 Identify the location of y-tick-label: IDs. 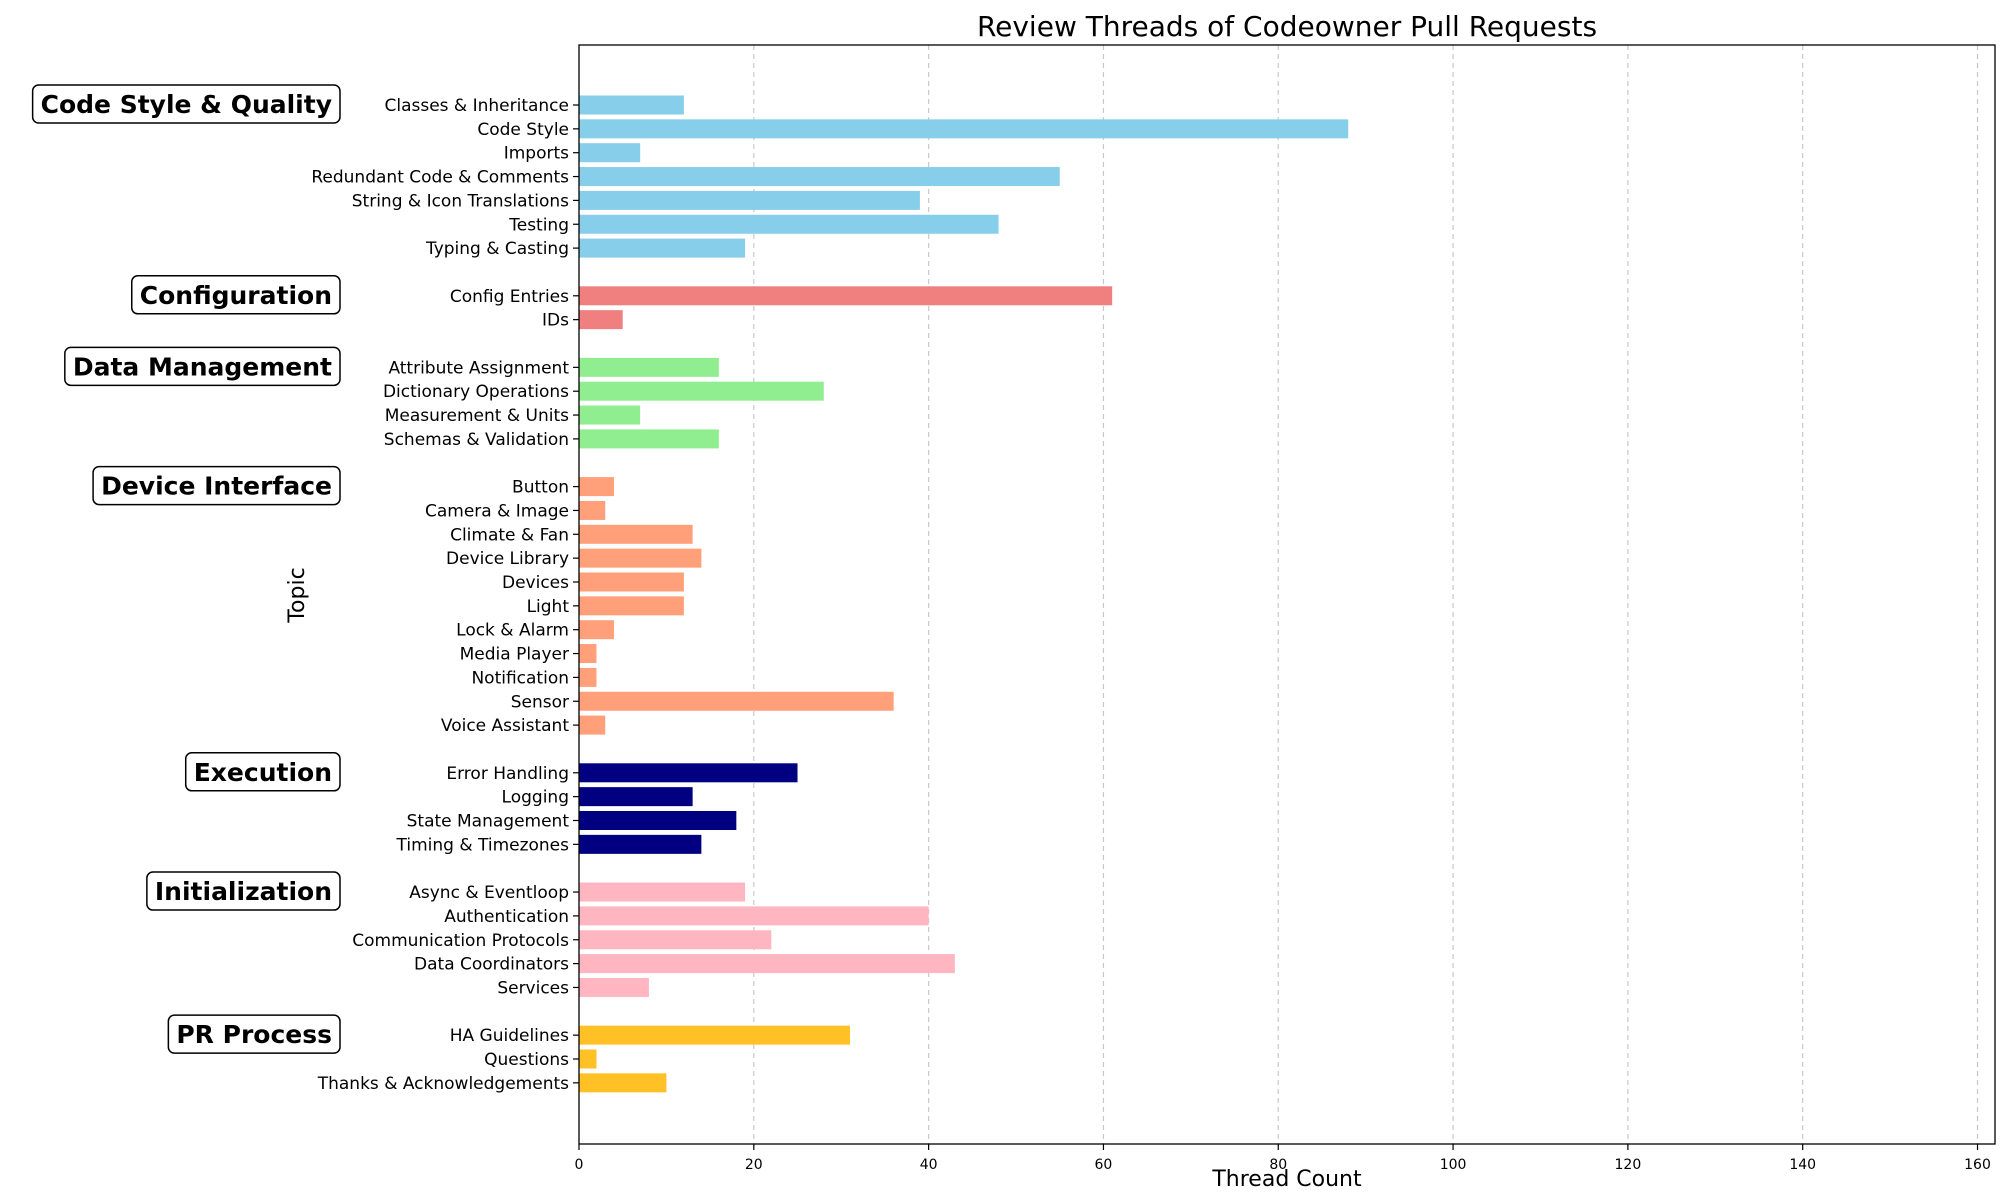
(555, 321).